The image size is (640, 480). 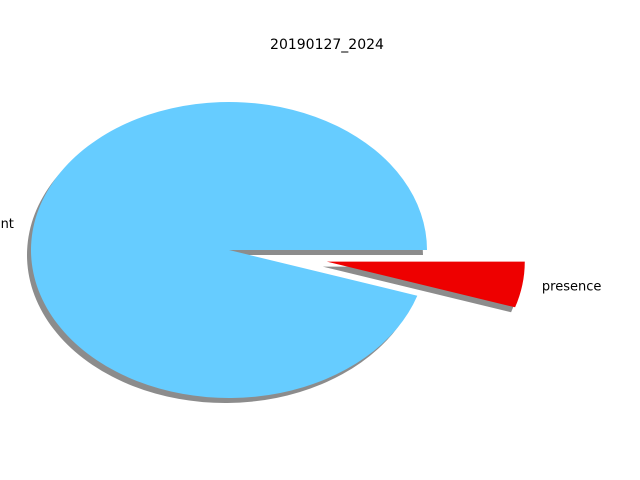 I want to click on slice-label-presence: presence, so click(x=571, y=287).